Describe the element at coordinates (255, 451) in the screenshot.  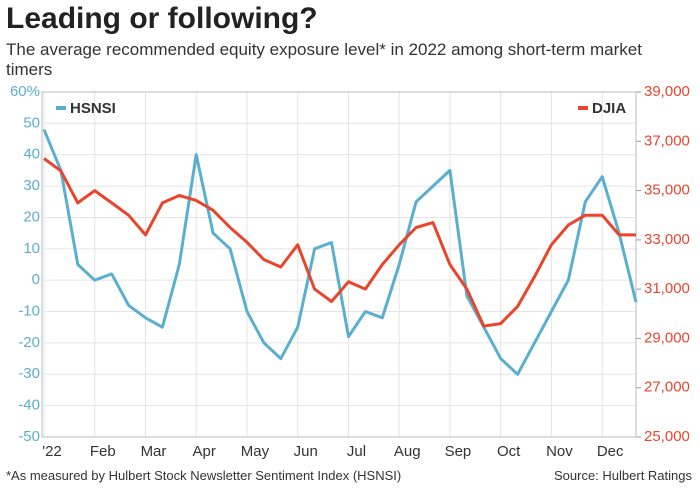
I see `x-tick-label: May` at that location.